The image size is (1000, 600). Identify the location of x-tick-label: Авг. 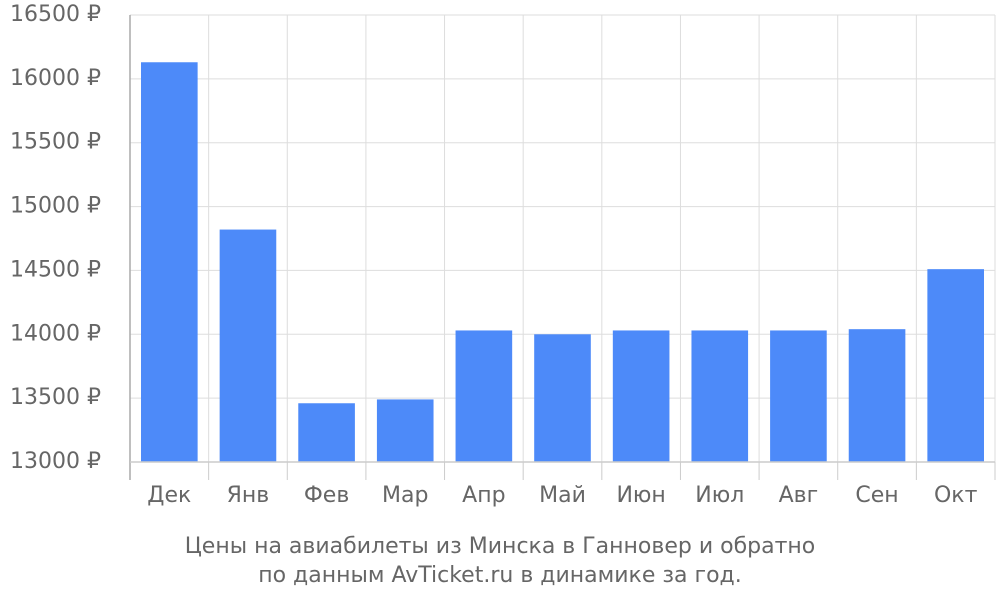
(799, 495).